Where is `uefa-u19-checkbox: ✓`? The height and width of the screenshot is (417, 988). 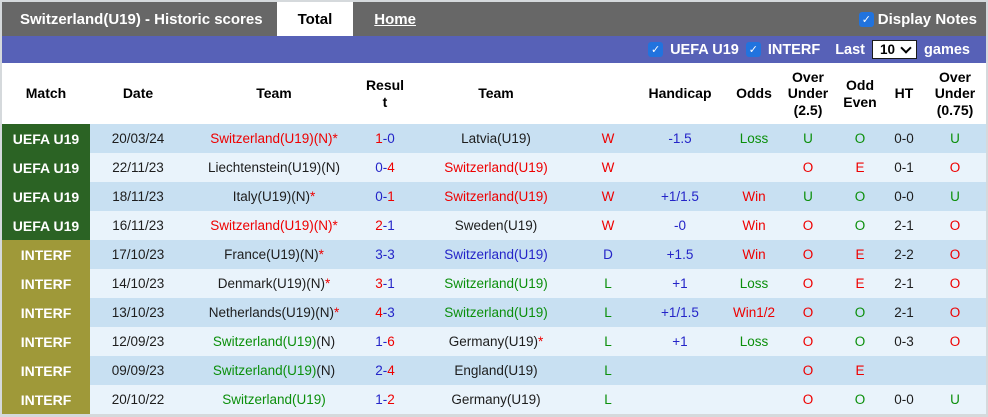
uefa-u19-checkbox: ✓ is located at coordinates (656, 49).